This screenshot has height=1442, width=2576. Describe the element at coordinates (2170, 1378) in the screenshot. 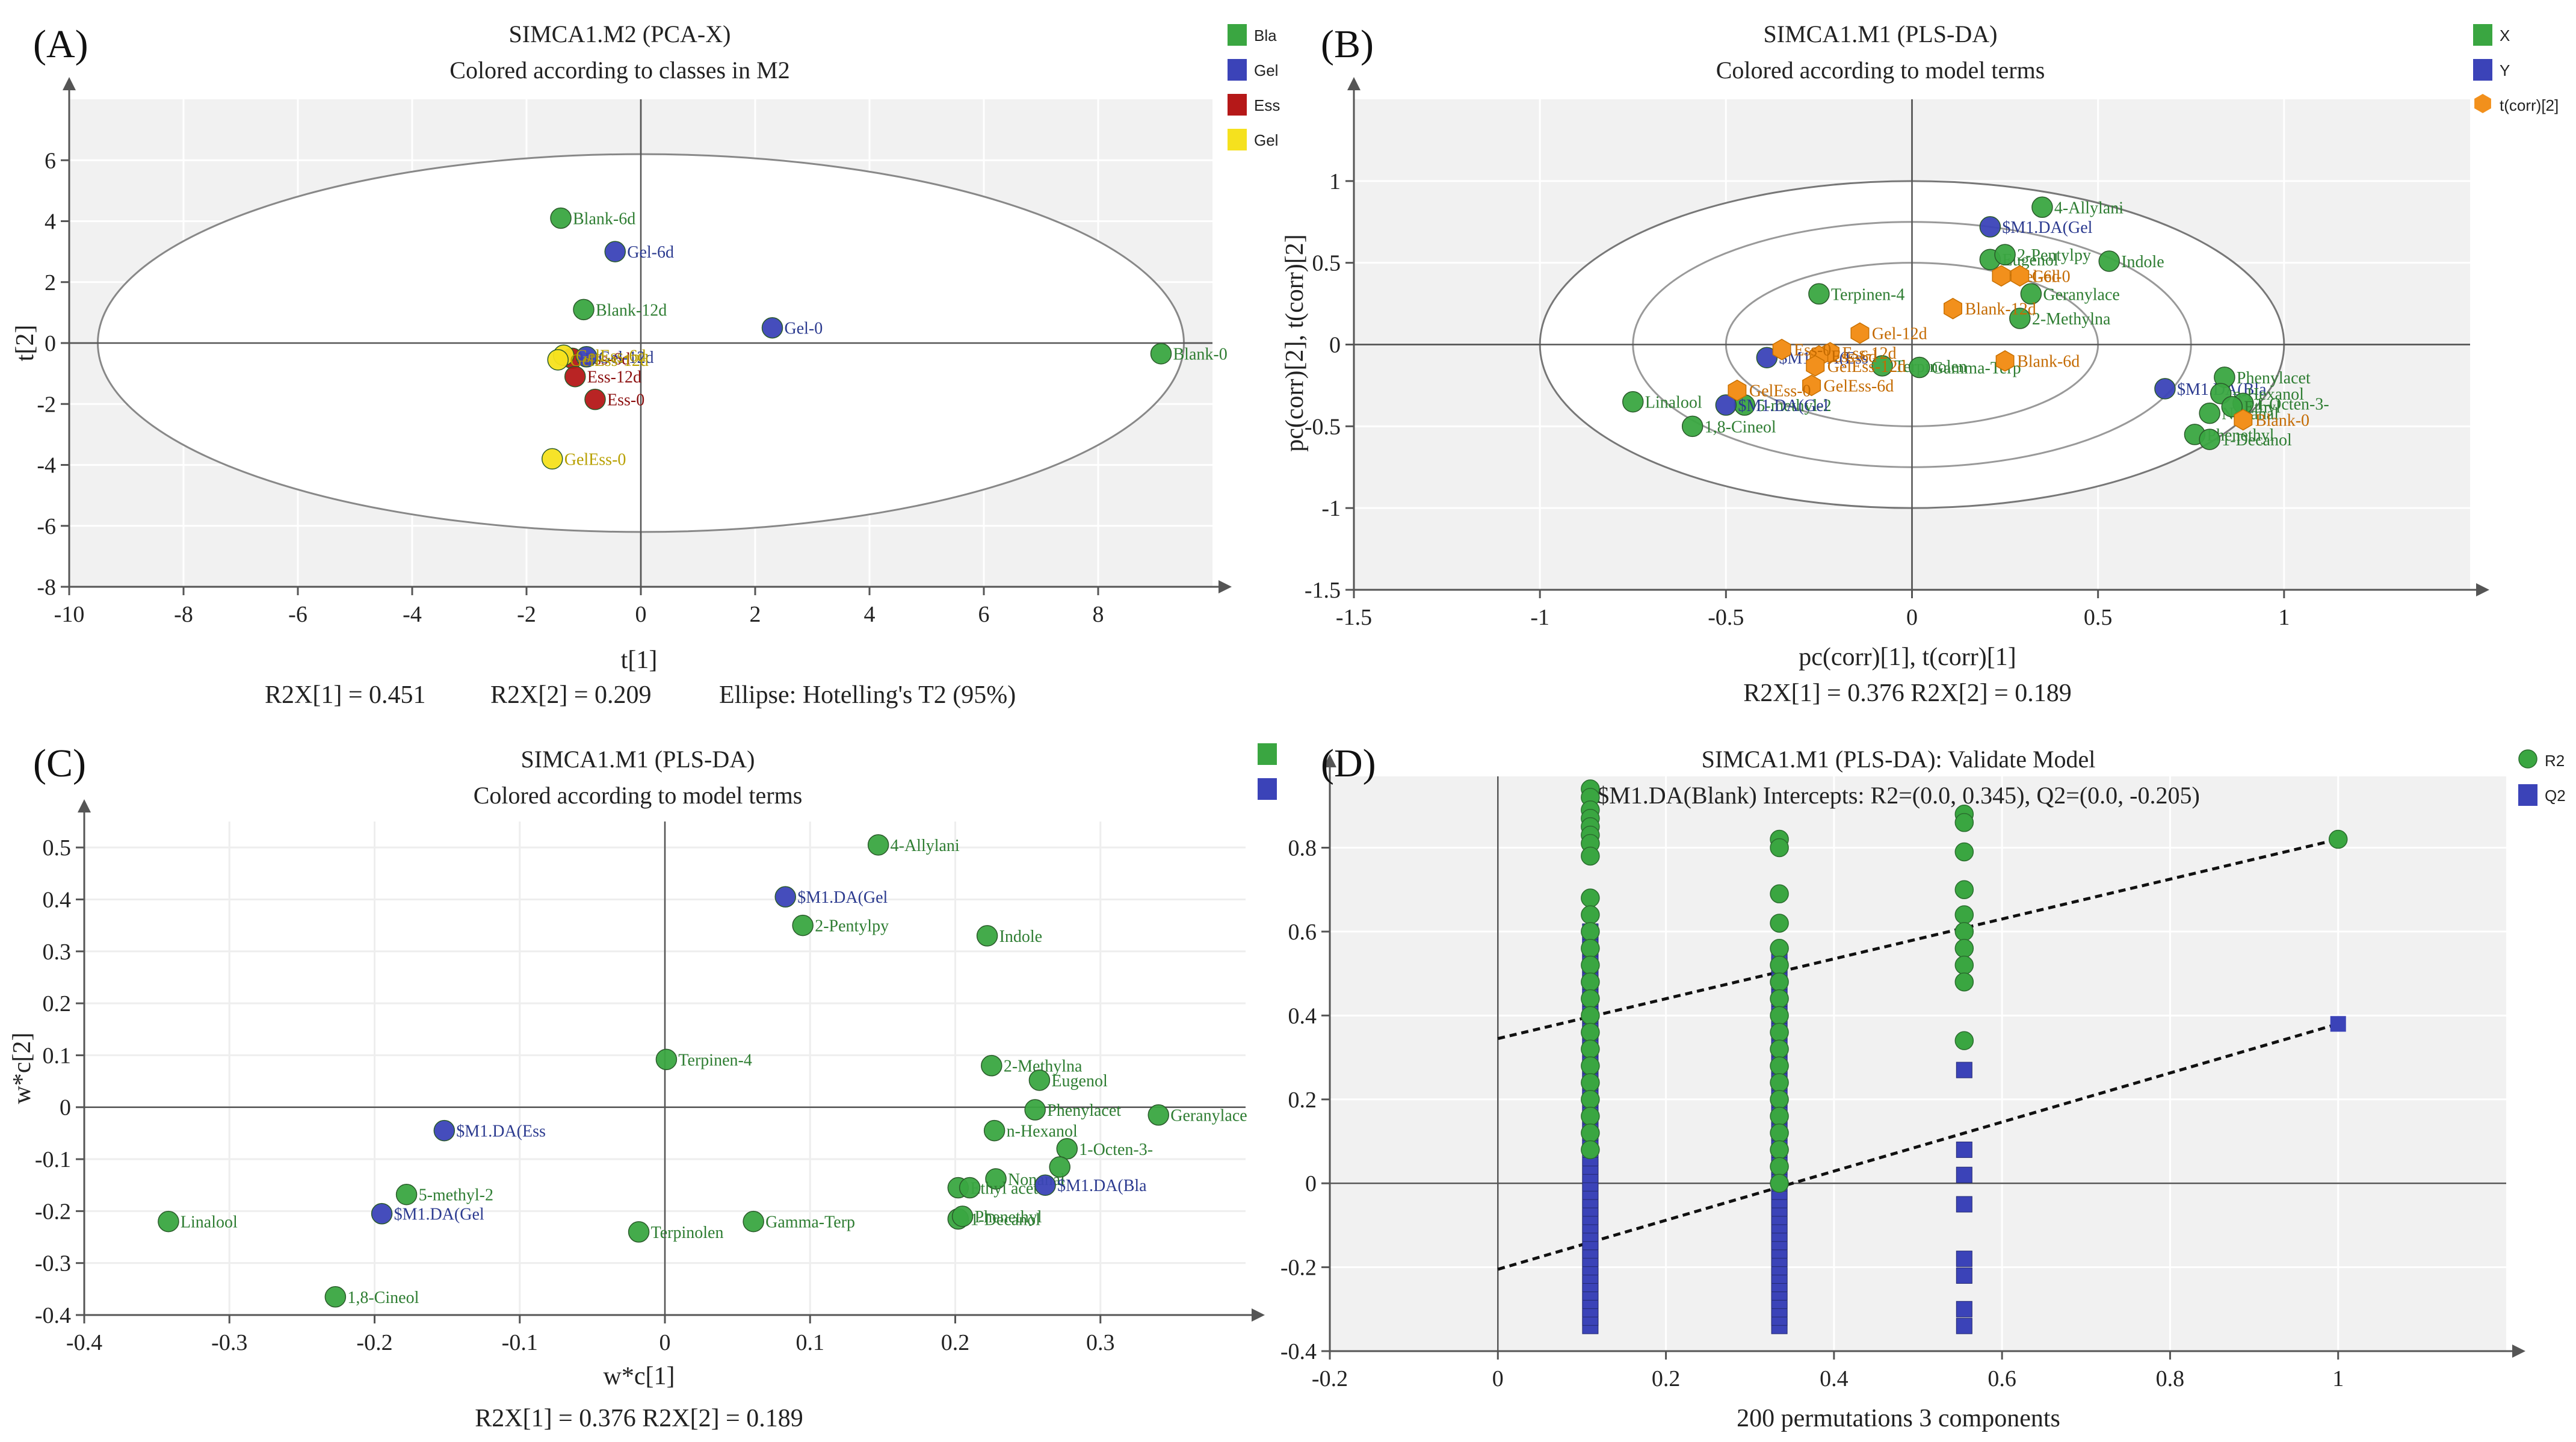

I see `x-tick-label: 0.8` at that location.